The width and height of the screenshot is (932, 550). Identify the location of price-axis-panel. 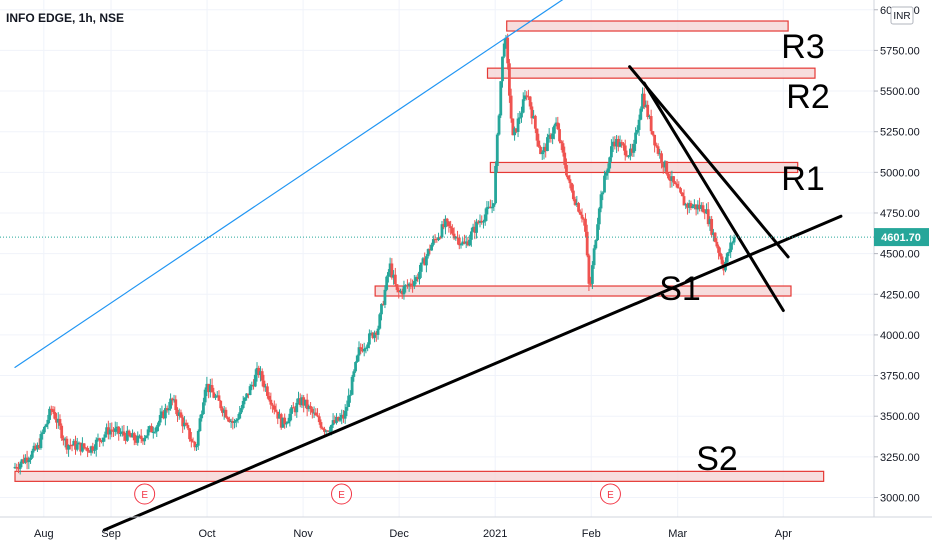
(903, 275).